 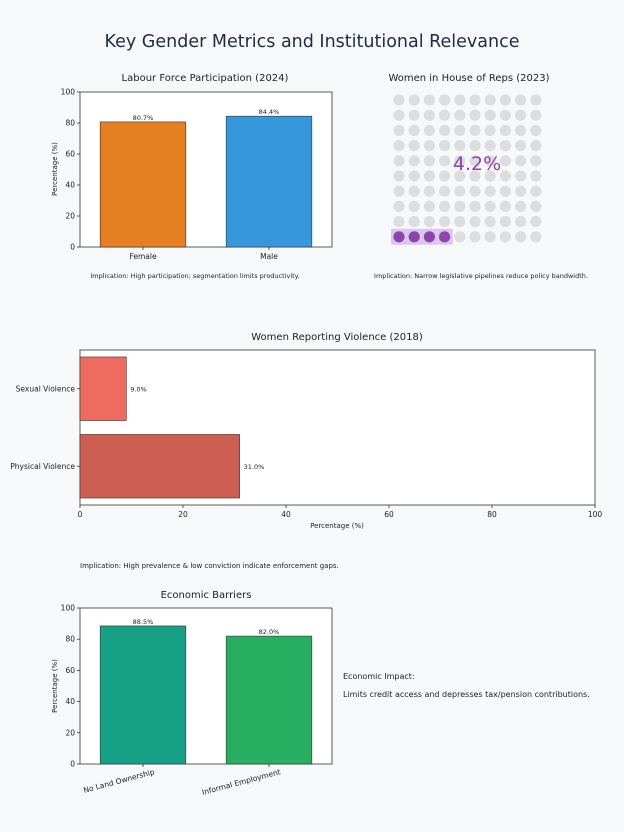 I want to click on economic-impact-heading: Economic Impact:, so click(x=379, y=676).